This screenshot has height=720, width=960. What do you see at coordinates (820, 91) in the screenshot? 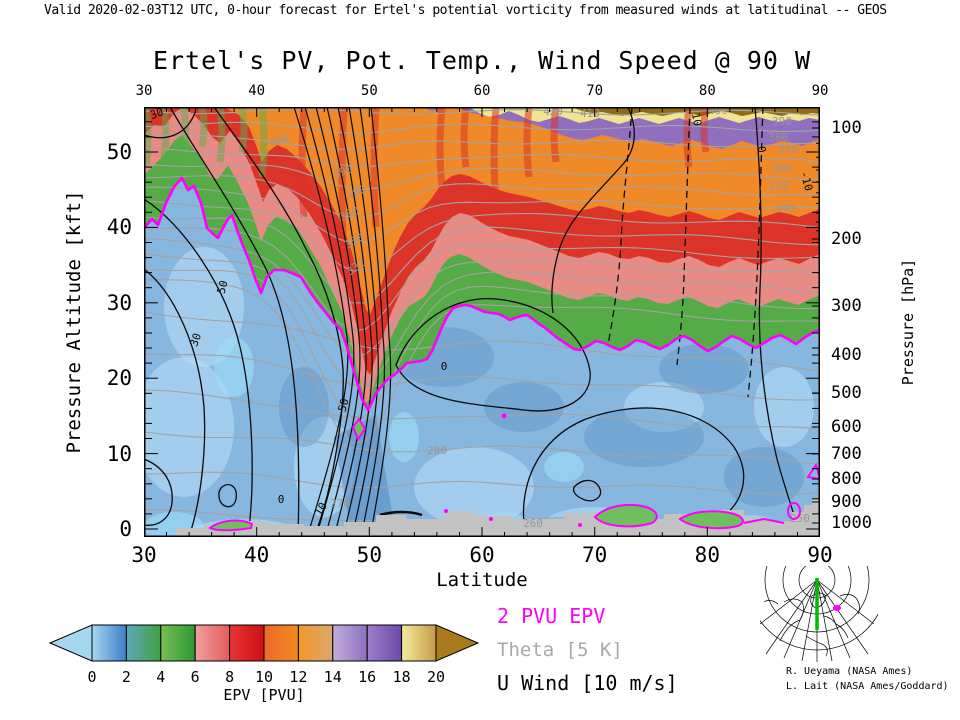
I see `lat-tick-top: 90` at bounding box center [820, 91].